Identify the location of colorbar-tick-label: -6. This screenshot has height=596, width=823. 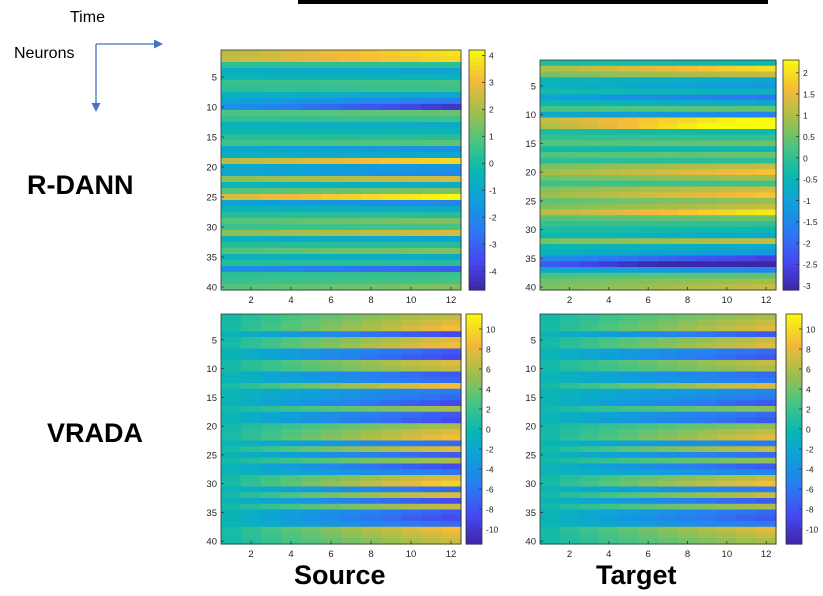
(490, 489).